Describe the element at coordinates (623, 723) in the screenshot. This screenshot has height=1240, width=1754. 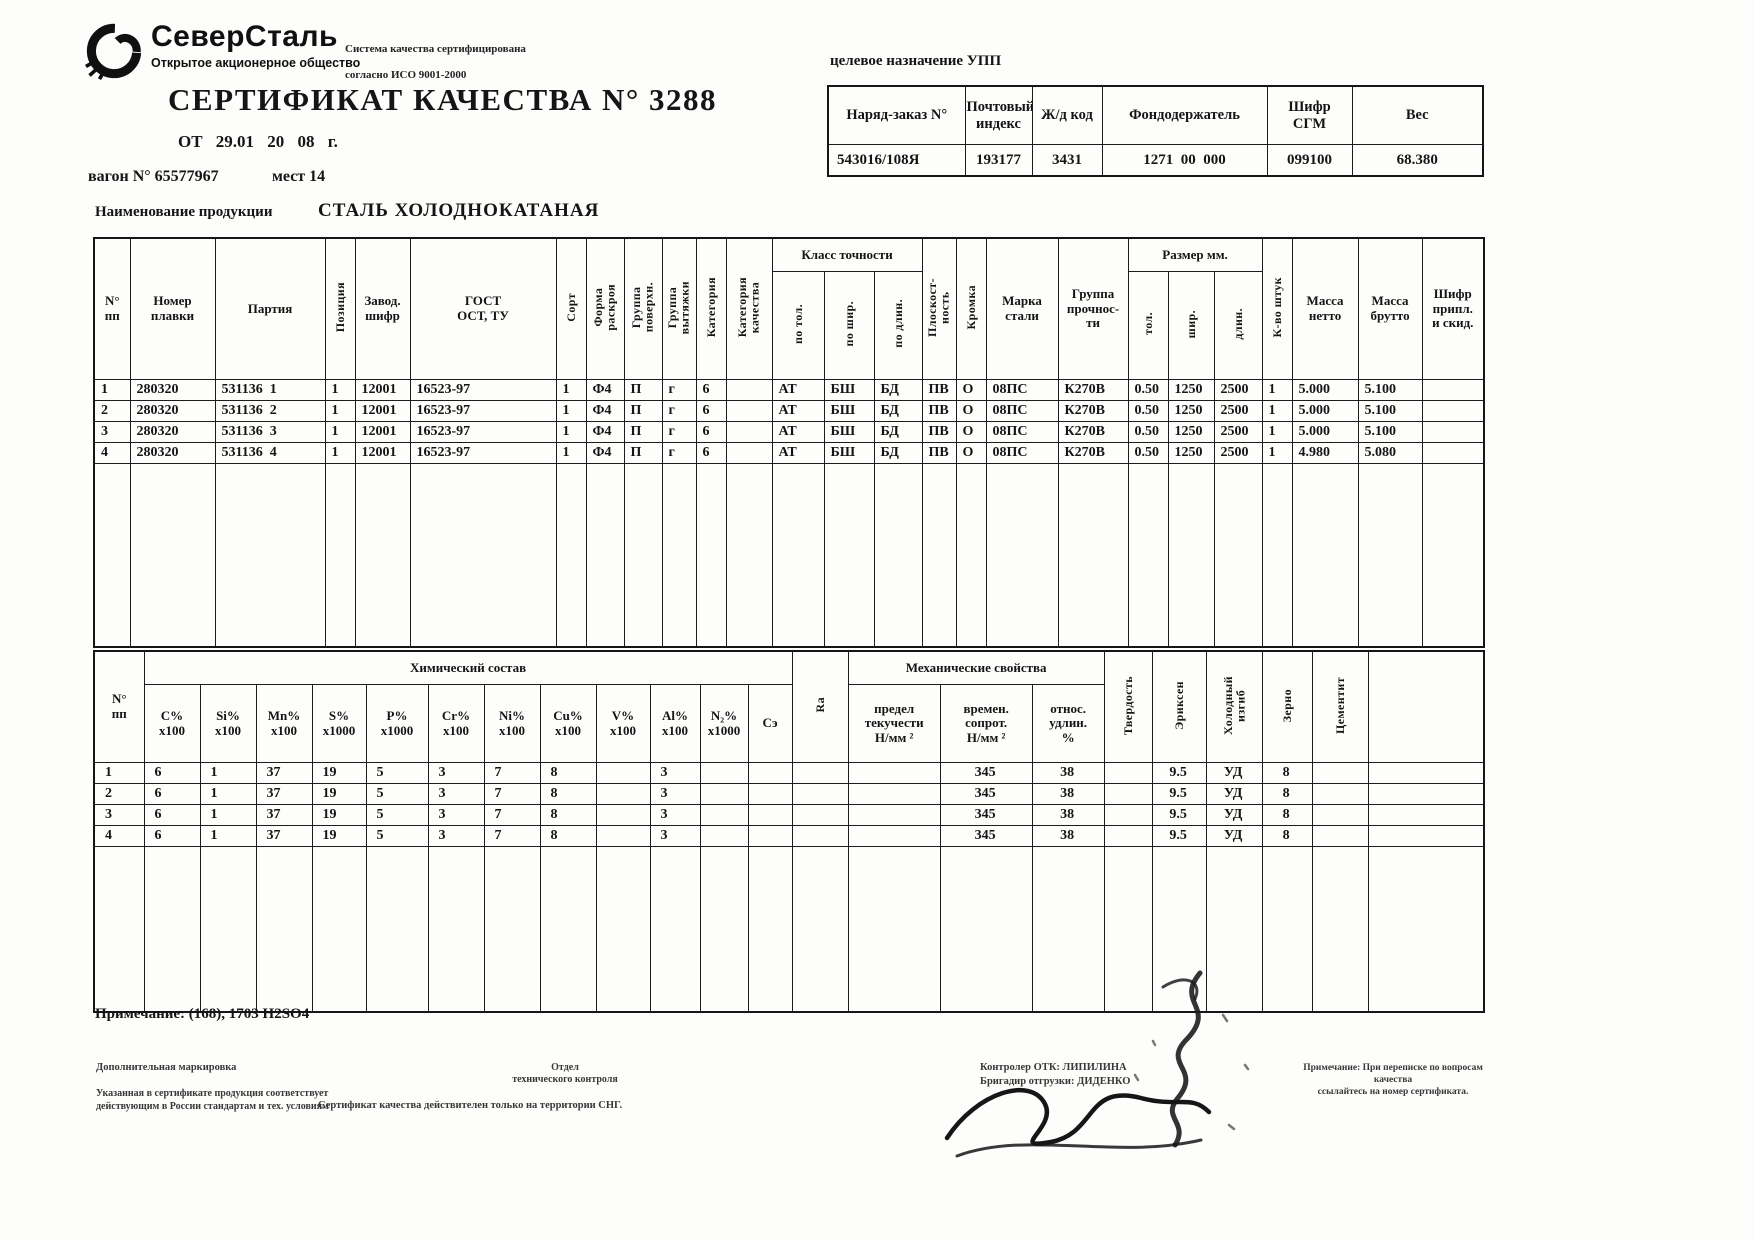
I see `col-header-v: V% х100` at that location.